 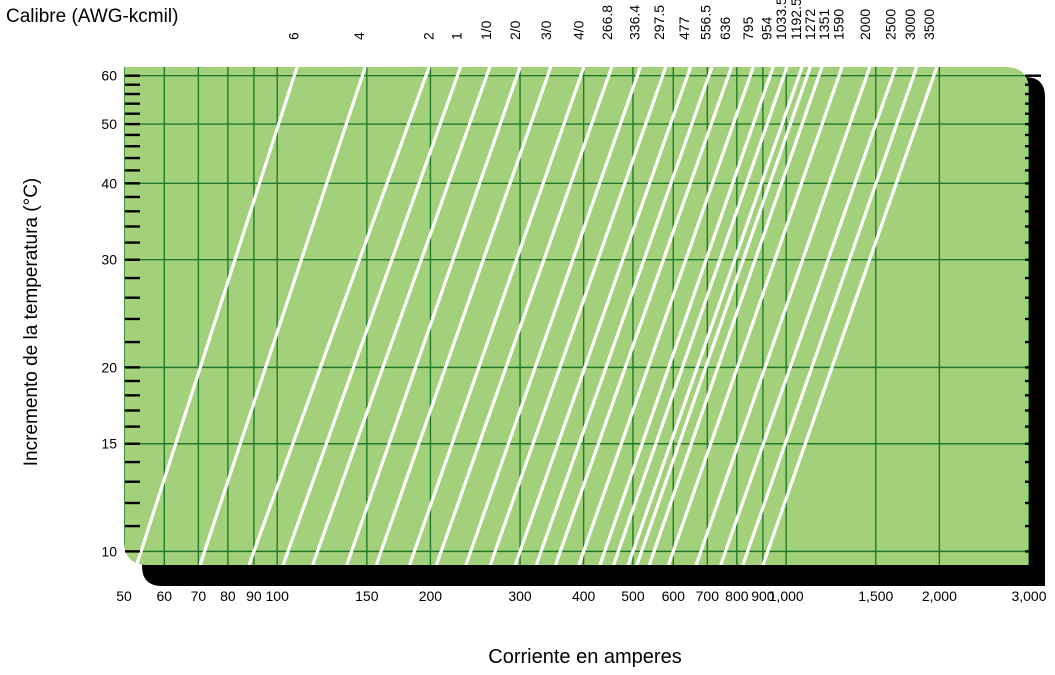 What do you see at coordinates (515, 30) in the screenshot?
I see `caliber-label: 2/0` at bounding box center [515, 30].